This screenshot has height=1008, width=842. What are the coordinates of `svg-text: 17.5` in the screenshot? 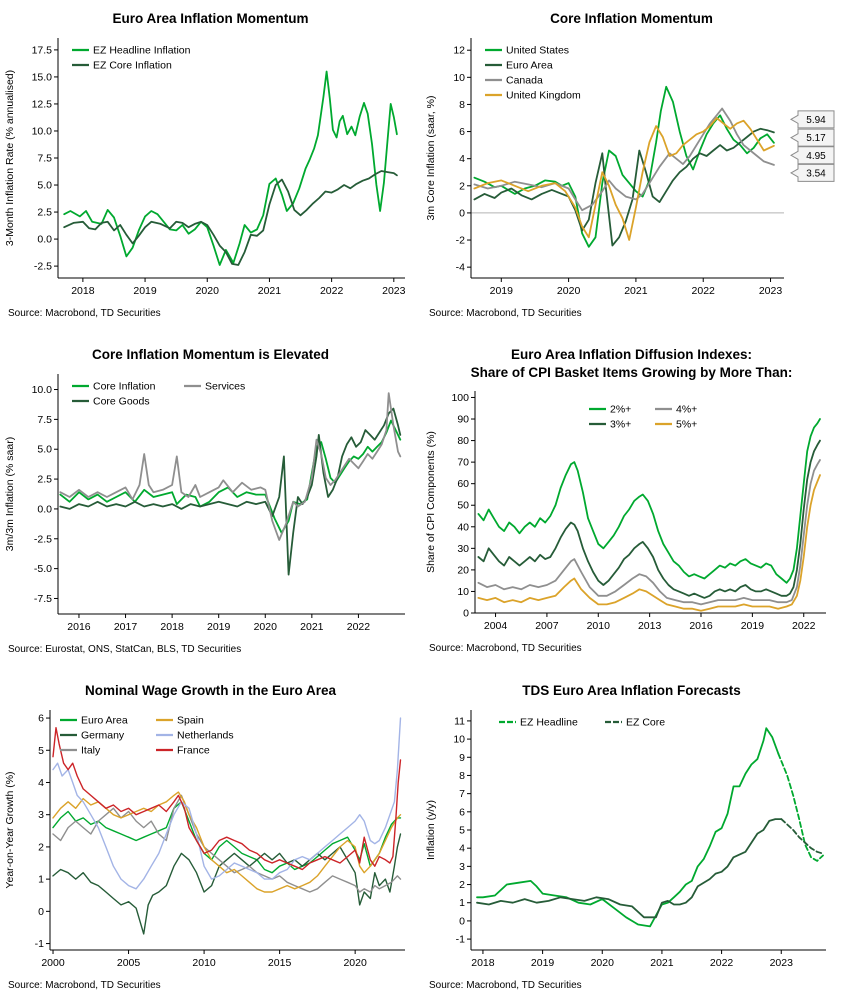 It's located at (42, 50).